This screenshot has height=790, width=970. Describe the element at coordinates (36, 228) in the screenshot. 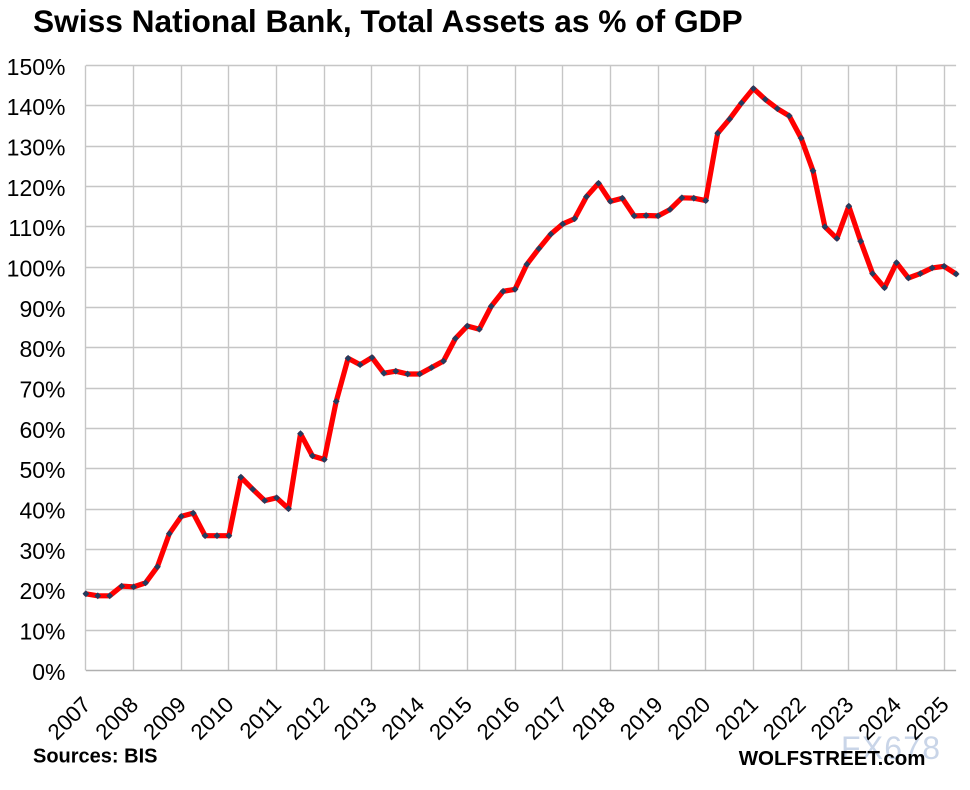

I see `svg-text: 110%` at that location.